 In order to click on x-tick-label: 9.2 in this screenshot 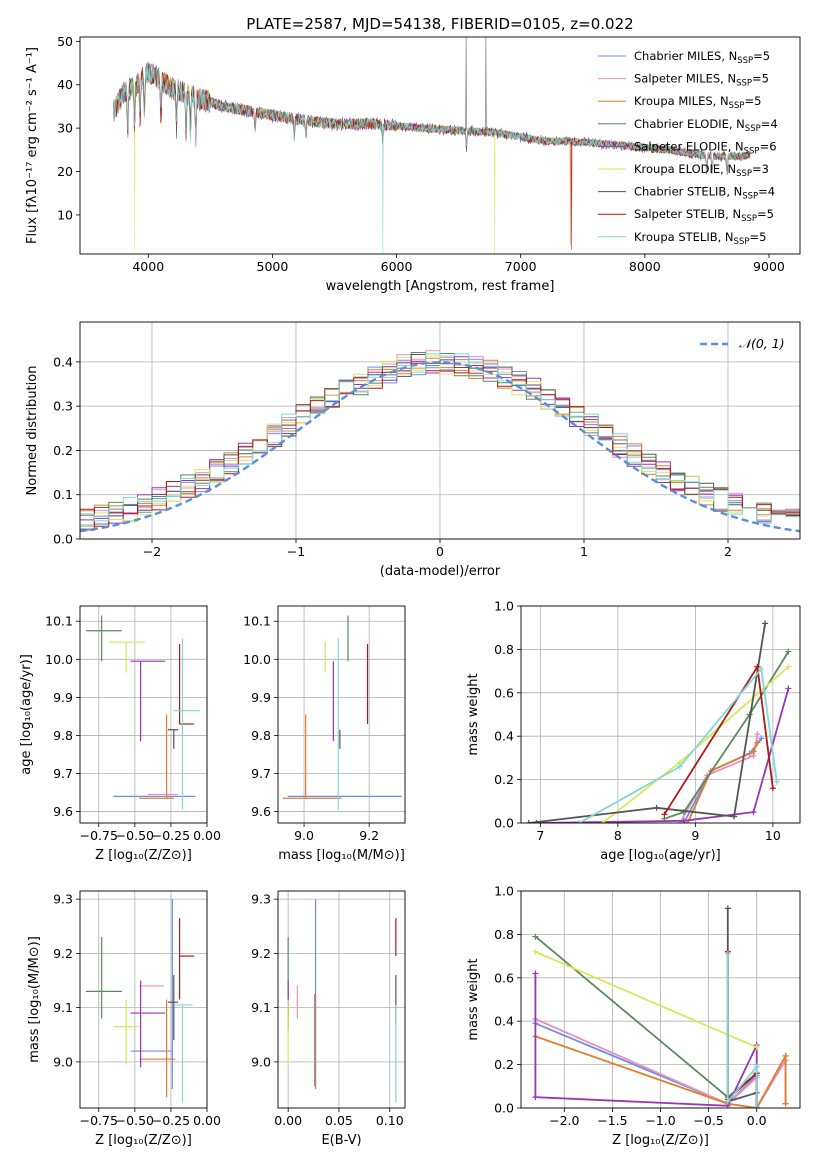, I will do `click(369, 835)`.